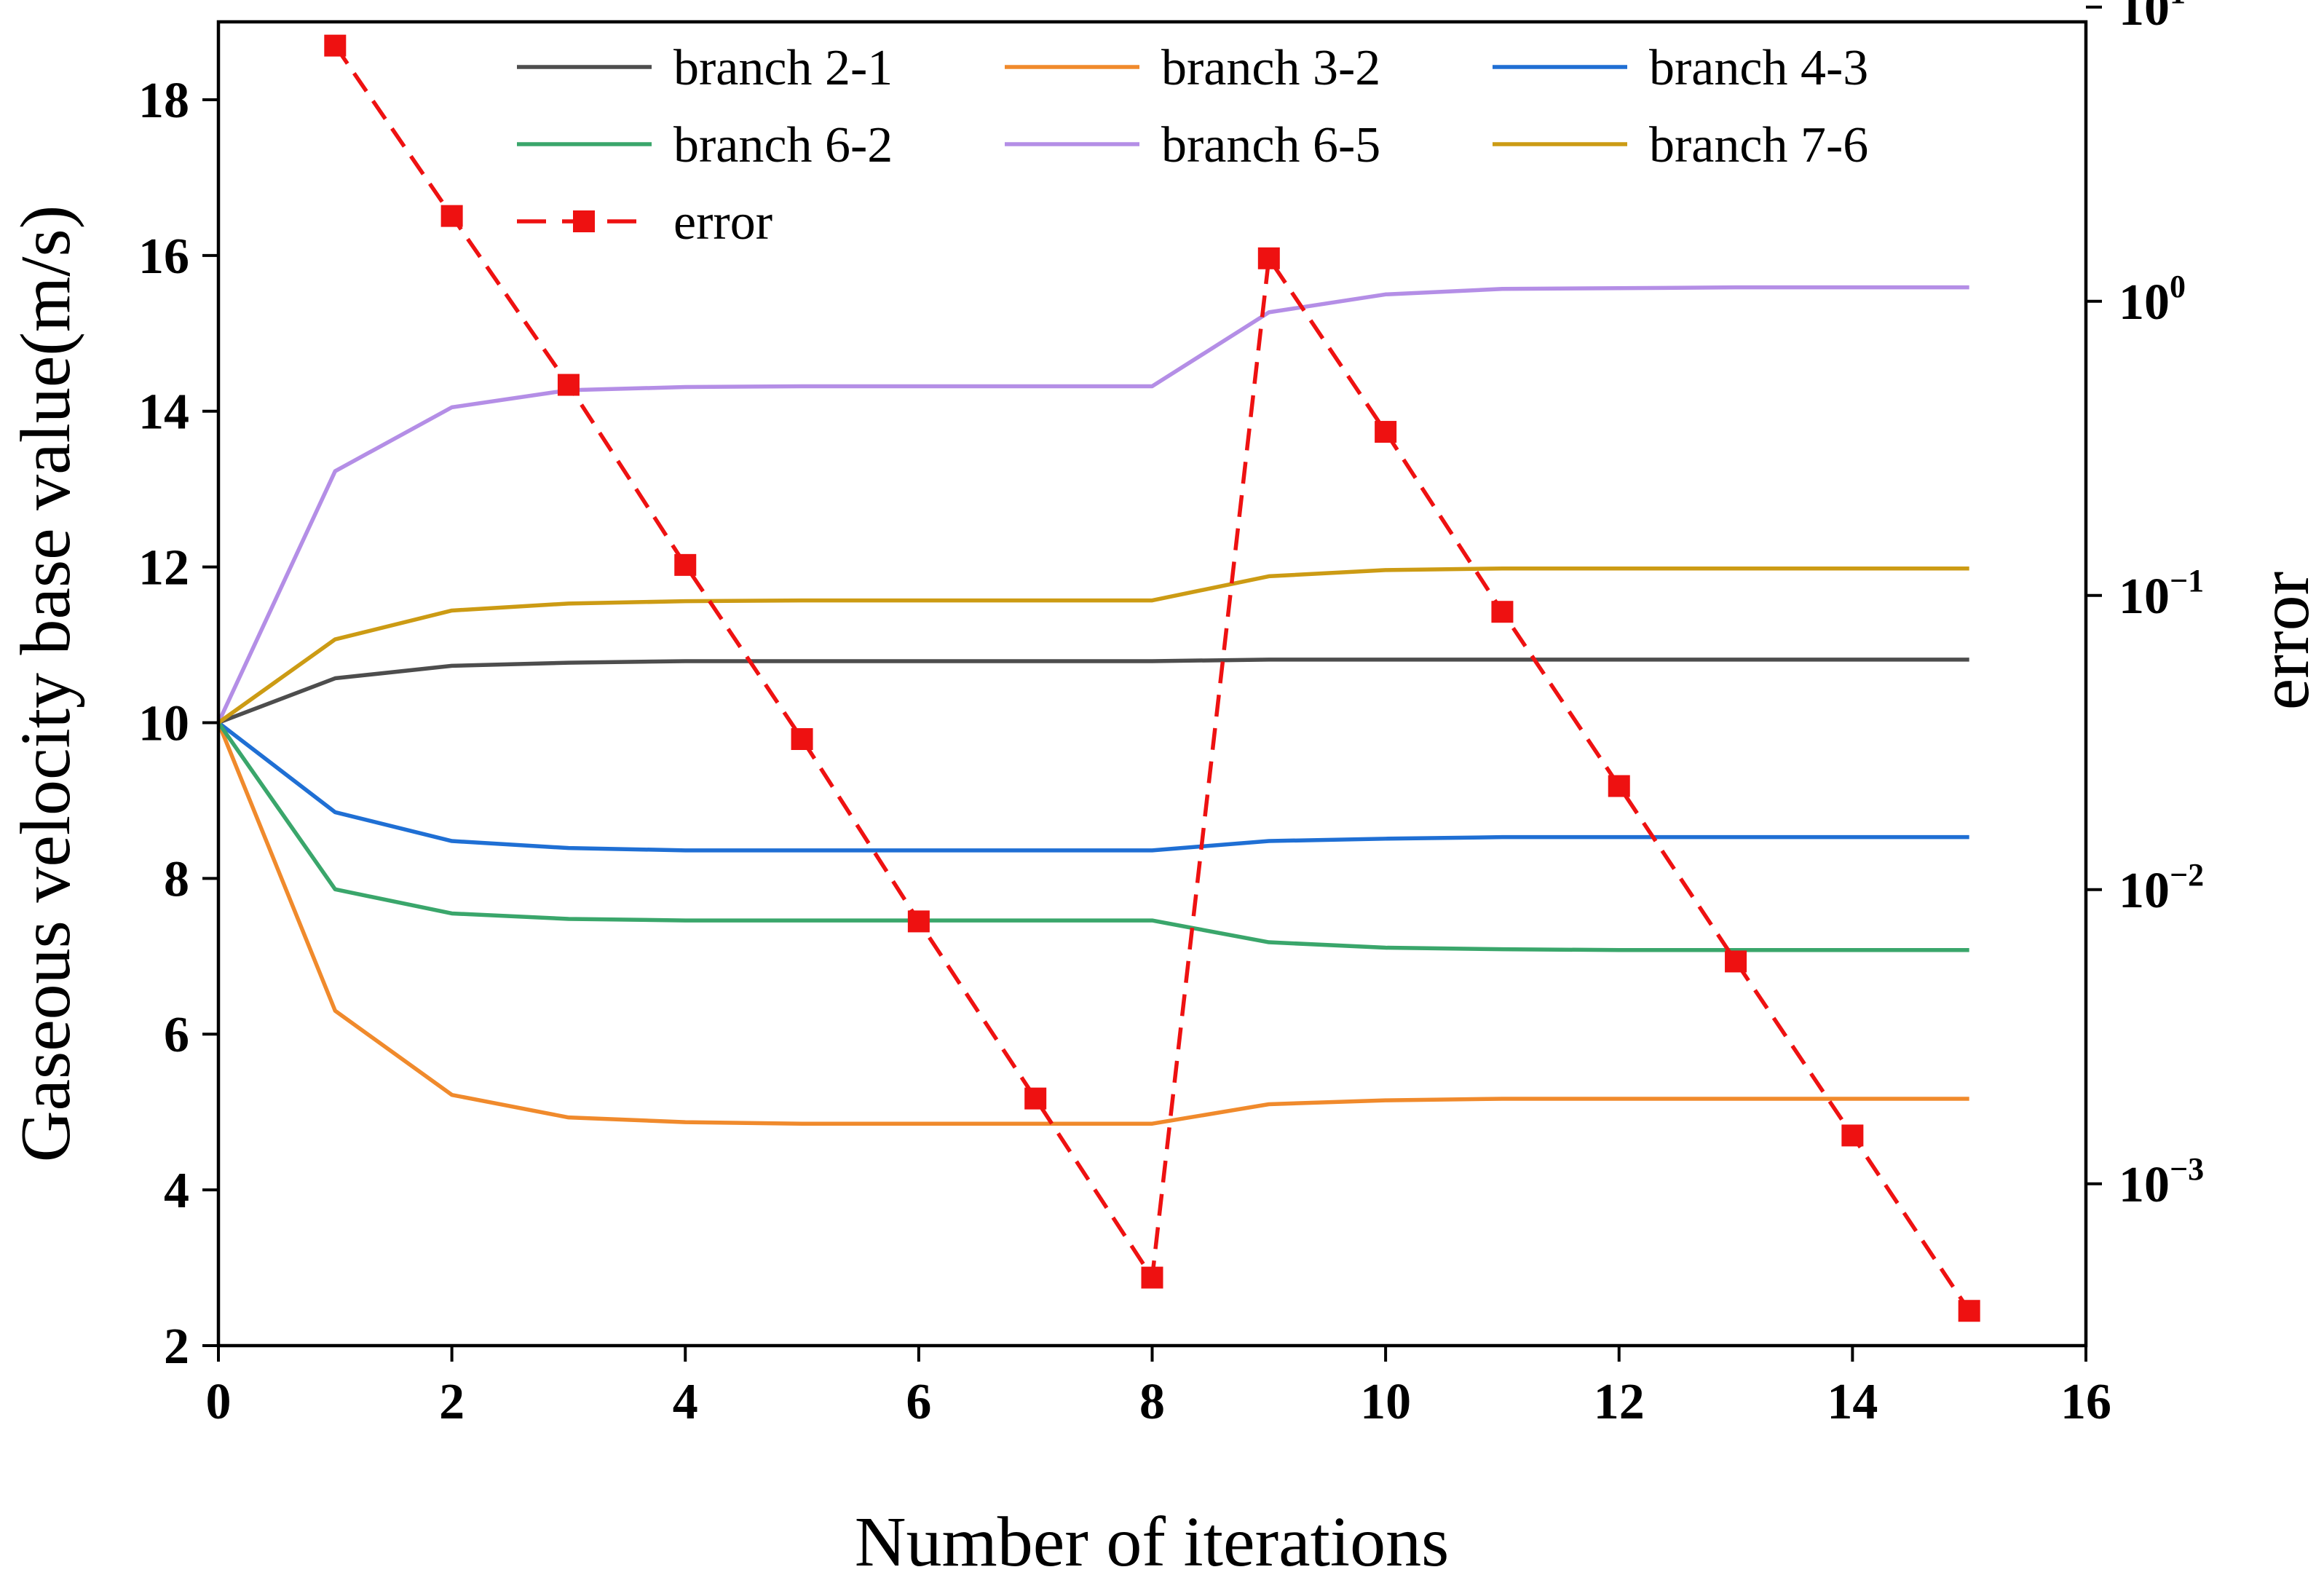 The height and width of the screenshot is (1583, 2324). Describe the element at coordinates (452, 1402) in the screenshot. I see `x-tick-label: 2` at that location.